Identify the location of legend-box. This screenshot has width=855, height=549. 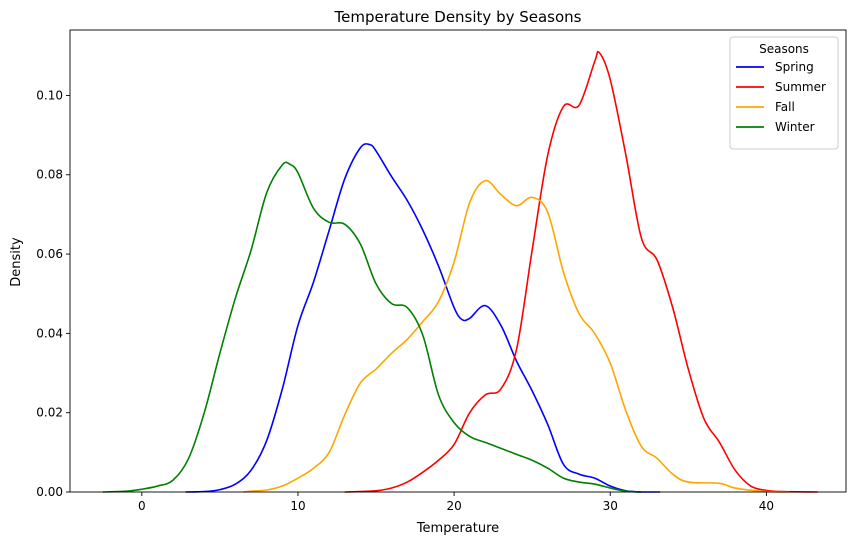
(784, 93).